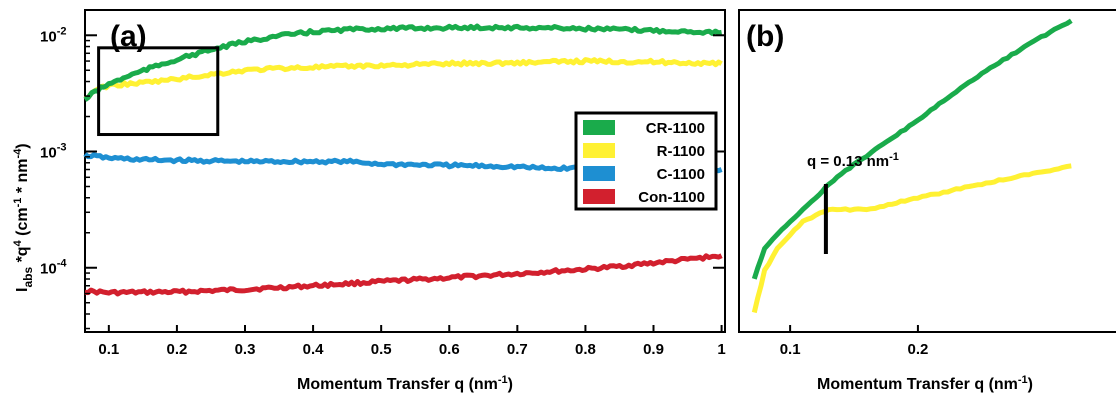 The image size is (1116, 394). I want to click on legend-label-r-1100: R-1100, so click(681, 151).